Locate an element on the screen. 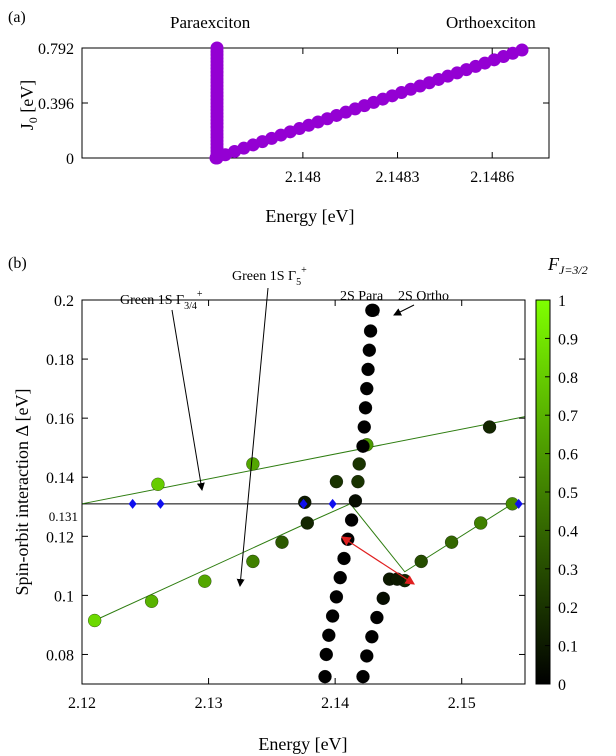  label-green-gamma5-main: Green 1S Γ is located at coordinates (264, 276).